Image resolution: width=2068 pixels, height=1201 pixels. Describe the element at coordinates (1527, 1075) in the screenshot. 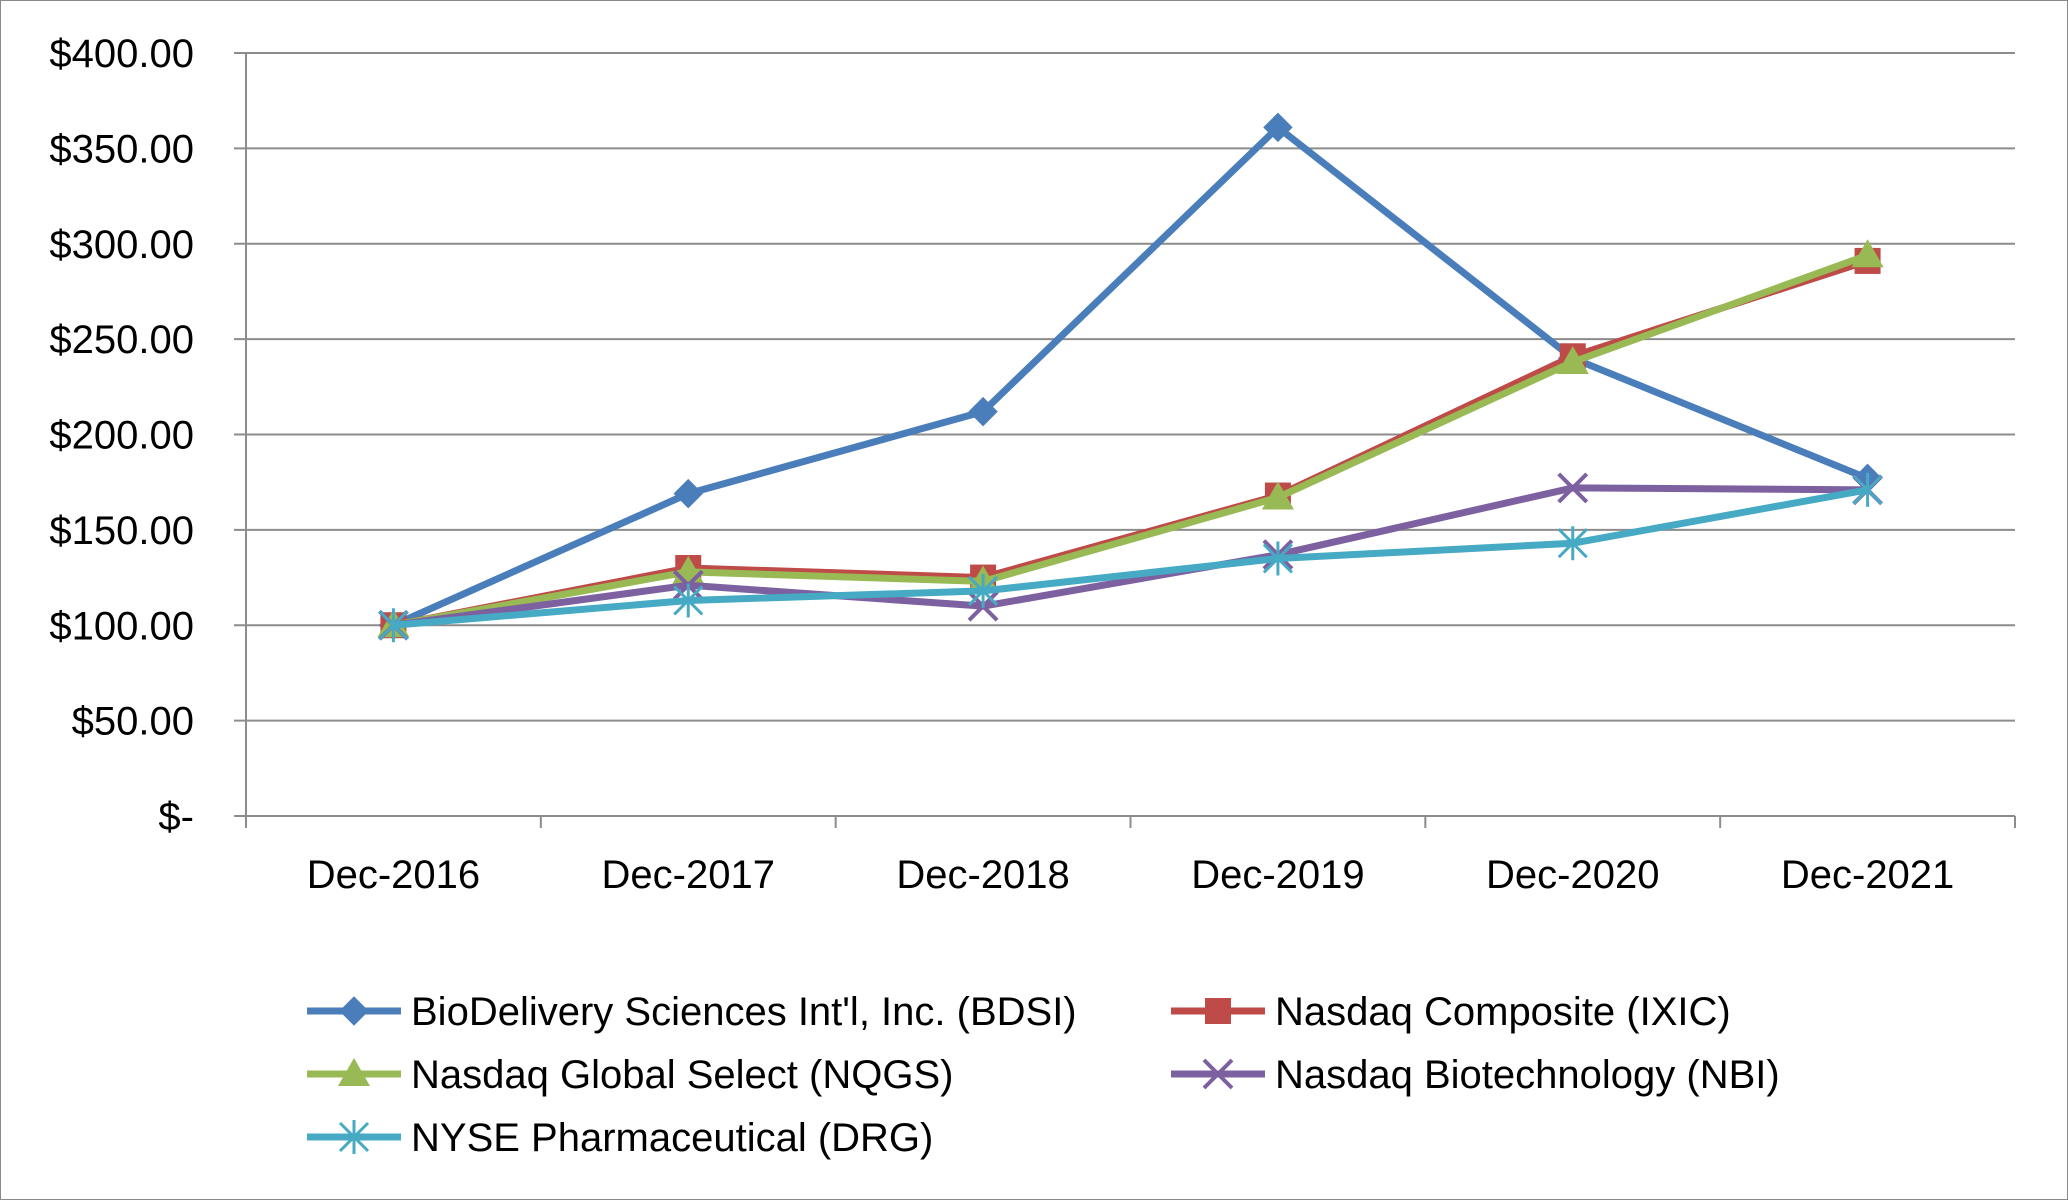

I see `legend-label: Nasdaq Biotechnology (NBI)` at that location.